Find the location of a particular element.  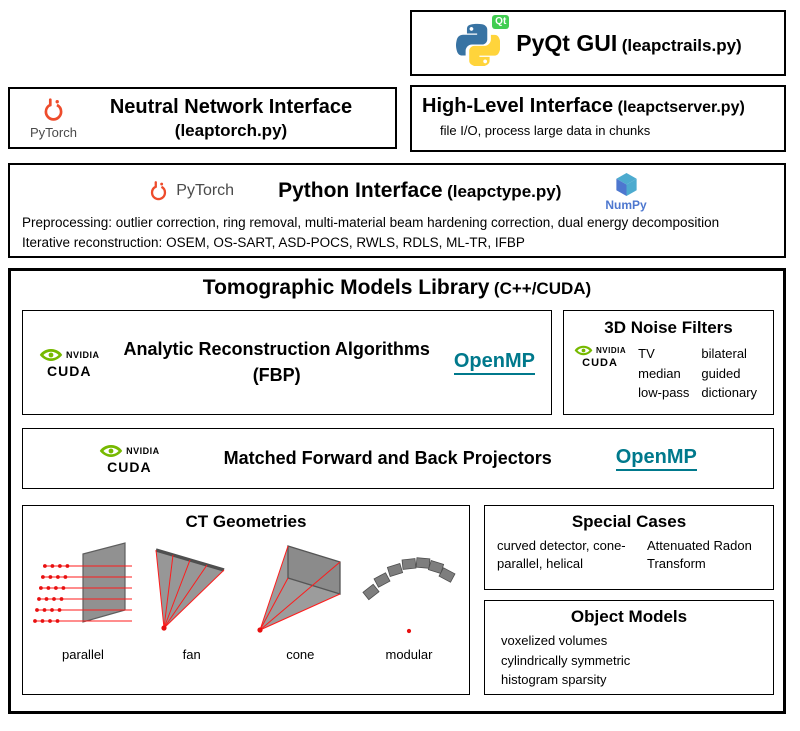

nn-subtitle-text: (leaptorch.py) is located at coordinates (231, 130).